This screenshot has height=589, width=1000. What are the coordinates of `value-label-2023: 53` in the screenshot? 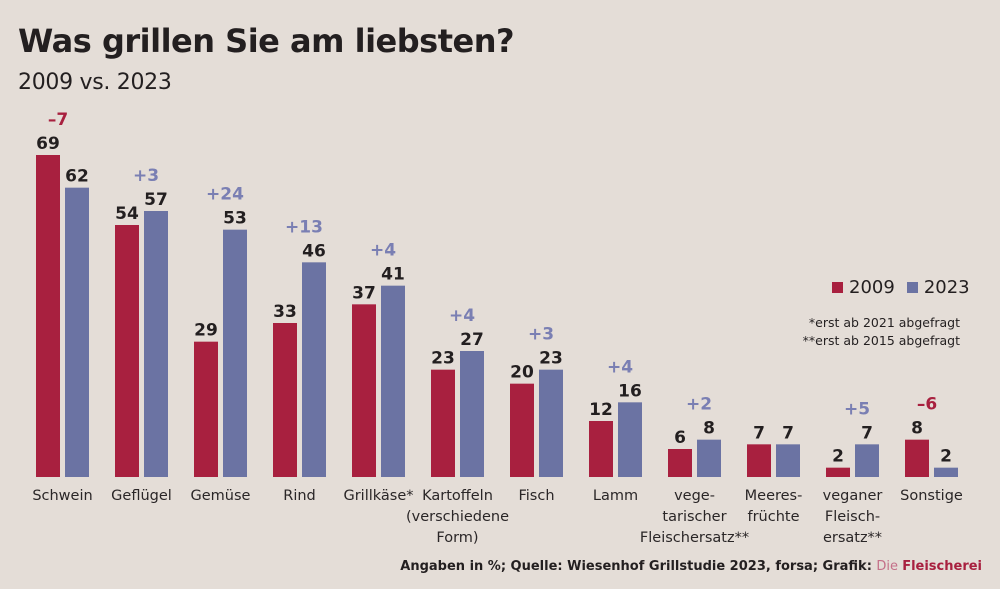 It's located at (235, 219).